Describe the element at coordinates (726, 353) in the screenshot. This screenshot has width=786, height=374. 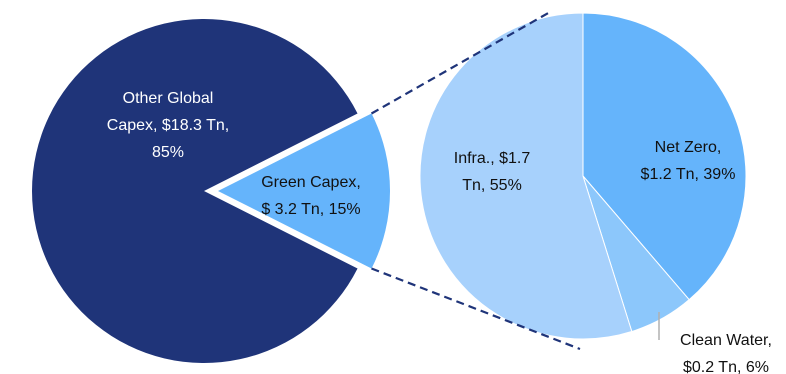
I see `clean-water-label: Clean Water, $0.2 Tn, 6%` at that location.